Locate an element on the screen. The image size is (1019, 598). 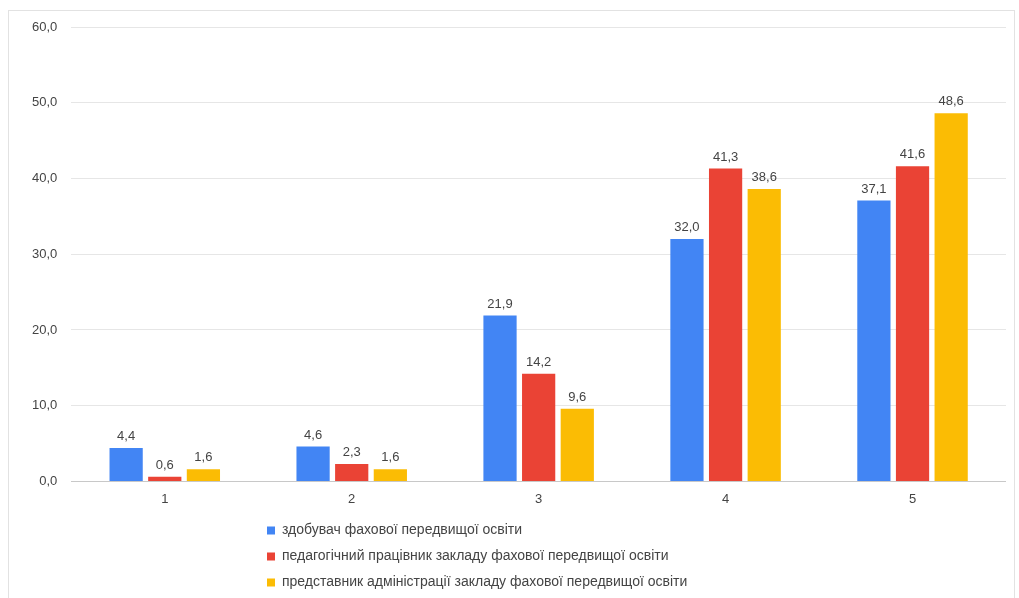
data-label: 37,1 is located at coordinates (874, 188).